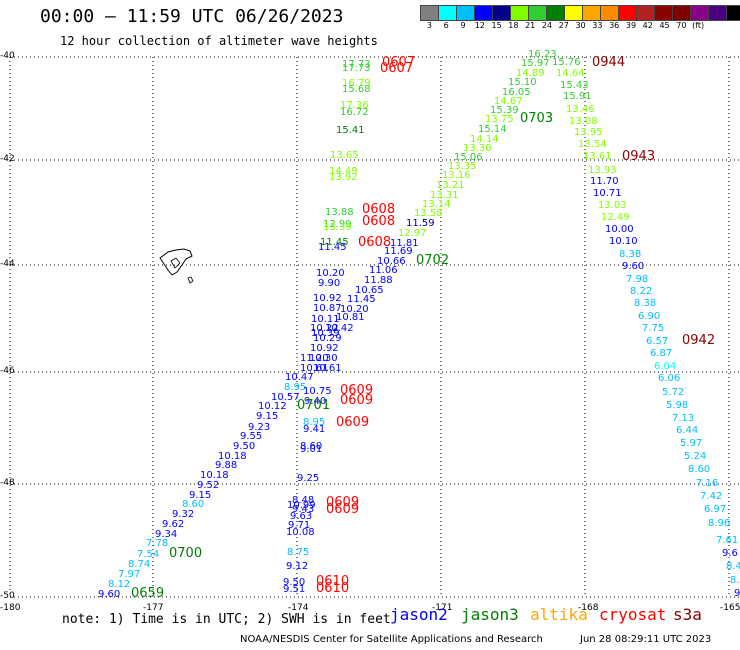 This screenshot has height=650, width=740. Describe the element at coordinates (327, 308) in the screenshot. I see `wave-height-value: 10.87` at that location.